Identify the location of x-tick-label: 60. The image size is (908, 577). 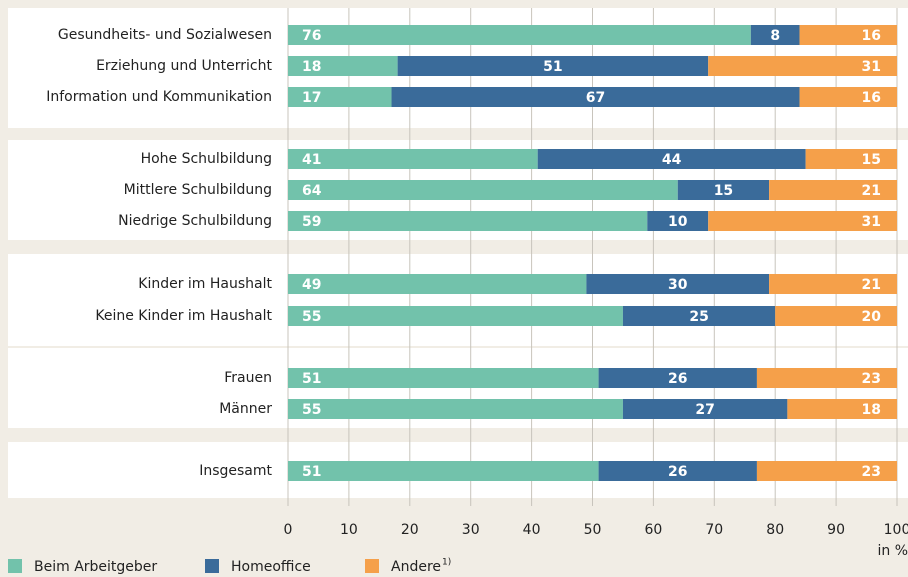
(653, 530).